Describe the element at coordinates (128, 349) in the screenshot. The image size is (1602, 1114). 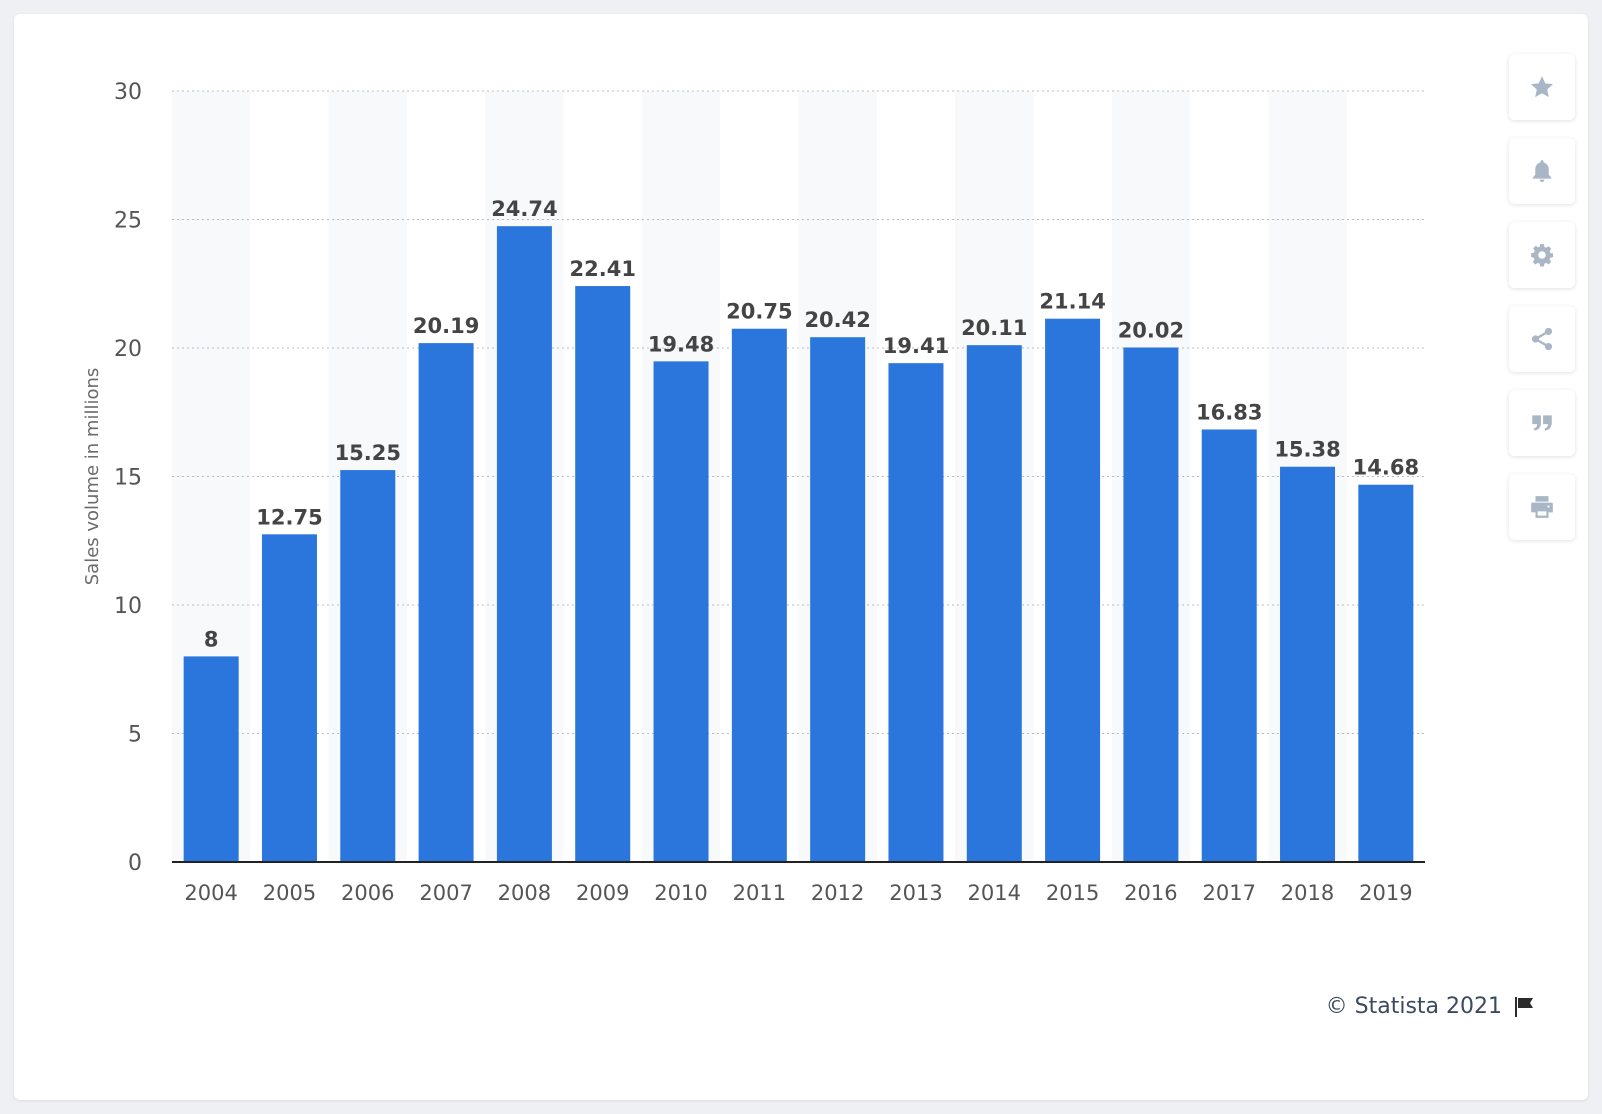
I see `y-tick-label: 20` at that location.